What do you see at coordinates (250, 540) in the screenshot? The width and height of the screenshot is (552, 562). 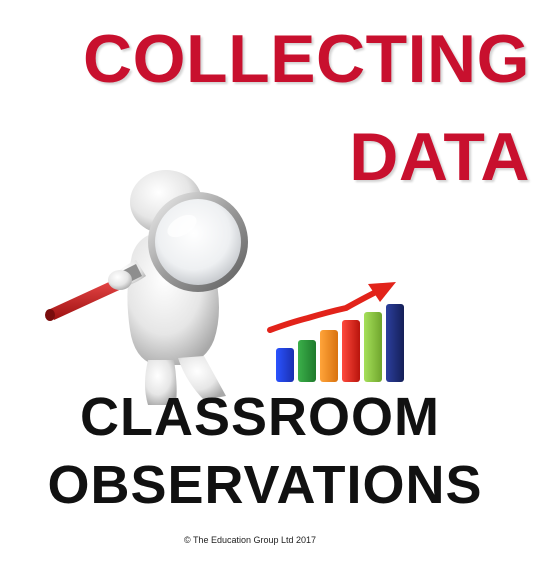 I see `copyright-notice: © The Education Group Ltd 2017` at bounding box center [250, 540].